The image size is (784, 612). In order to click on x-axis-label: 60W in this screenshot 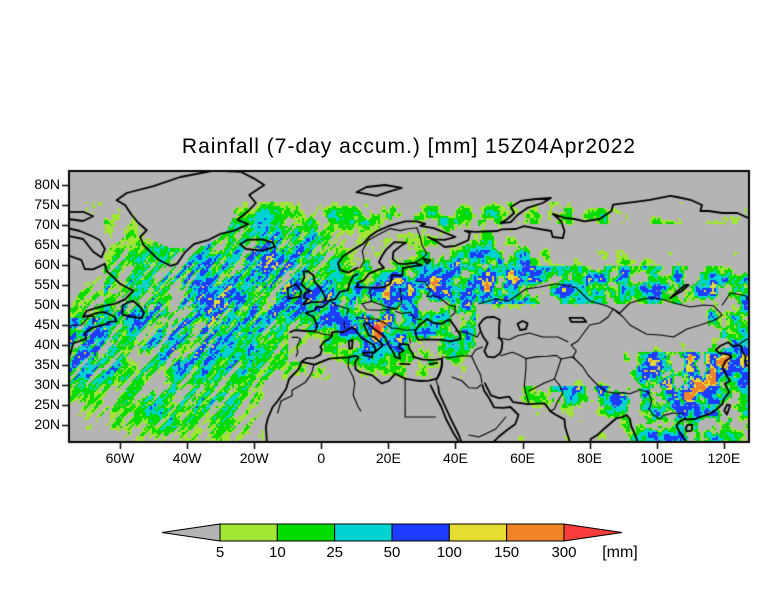, I will do `click(120, 458)`.